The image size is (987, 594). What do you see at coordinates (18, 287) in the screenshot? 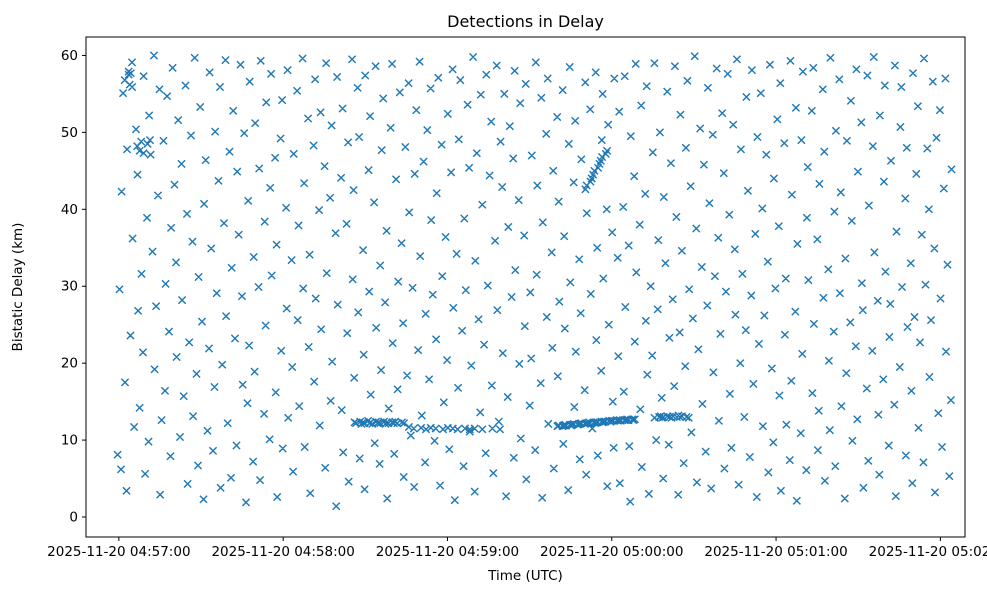
I see `y-axis-label: Bistatic Delay (km)` at bounding box center [18, 287].